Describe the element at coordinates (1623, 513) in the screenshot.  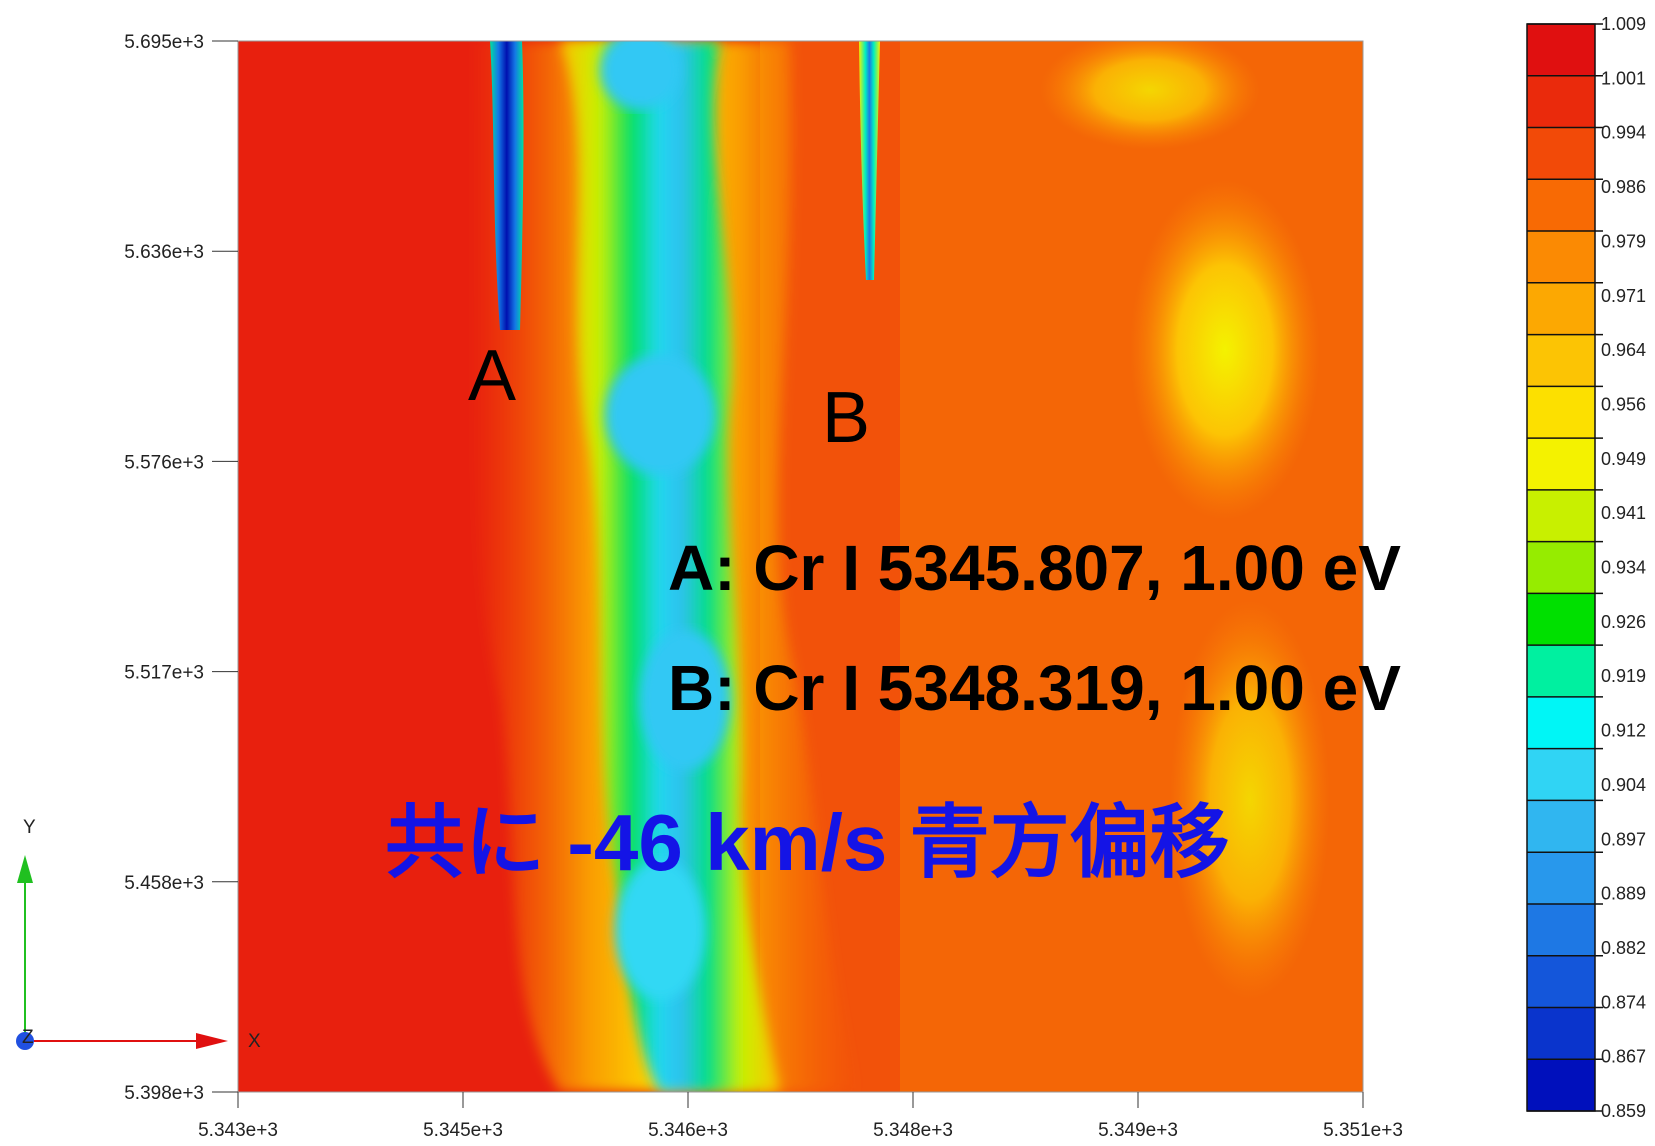
I see `colorbar-label: 0.941` at that location.